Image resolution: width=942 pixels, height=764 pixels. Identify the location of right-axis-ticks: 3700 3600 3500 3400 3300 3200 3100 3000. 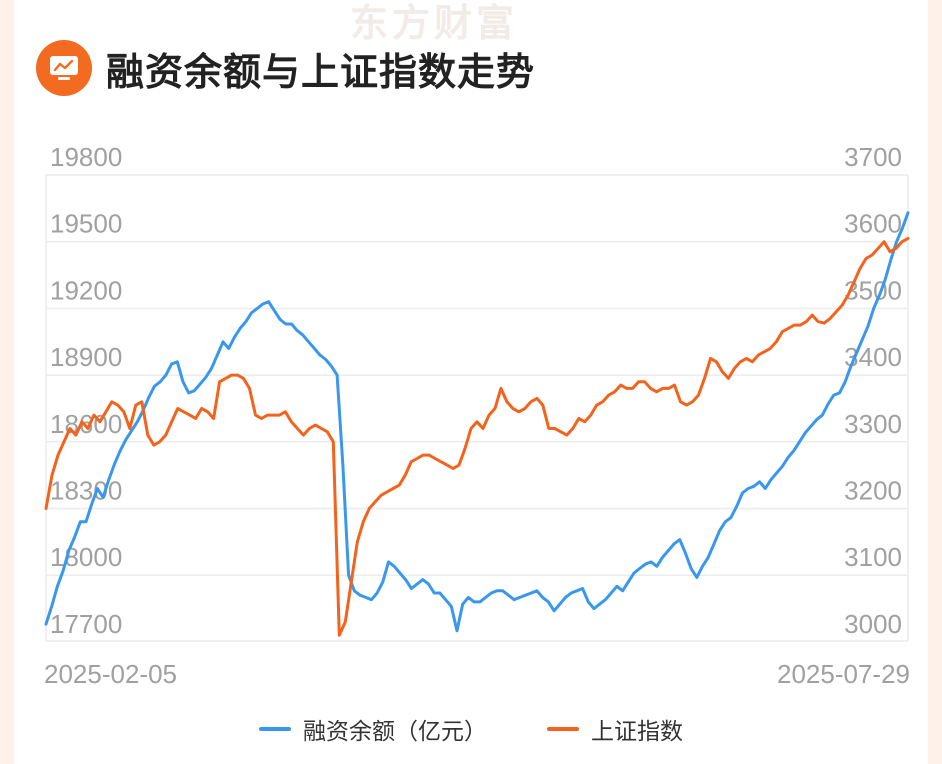
(873, 390).